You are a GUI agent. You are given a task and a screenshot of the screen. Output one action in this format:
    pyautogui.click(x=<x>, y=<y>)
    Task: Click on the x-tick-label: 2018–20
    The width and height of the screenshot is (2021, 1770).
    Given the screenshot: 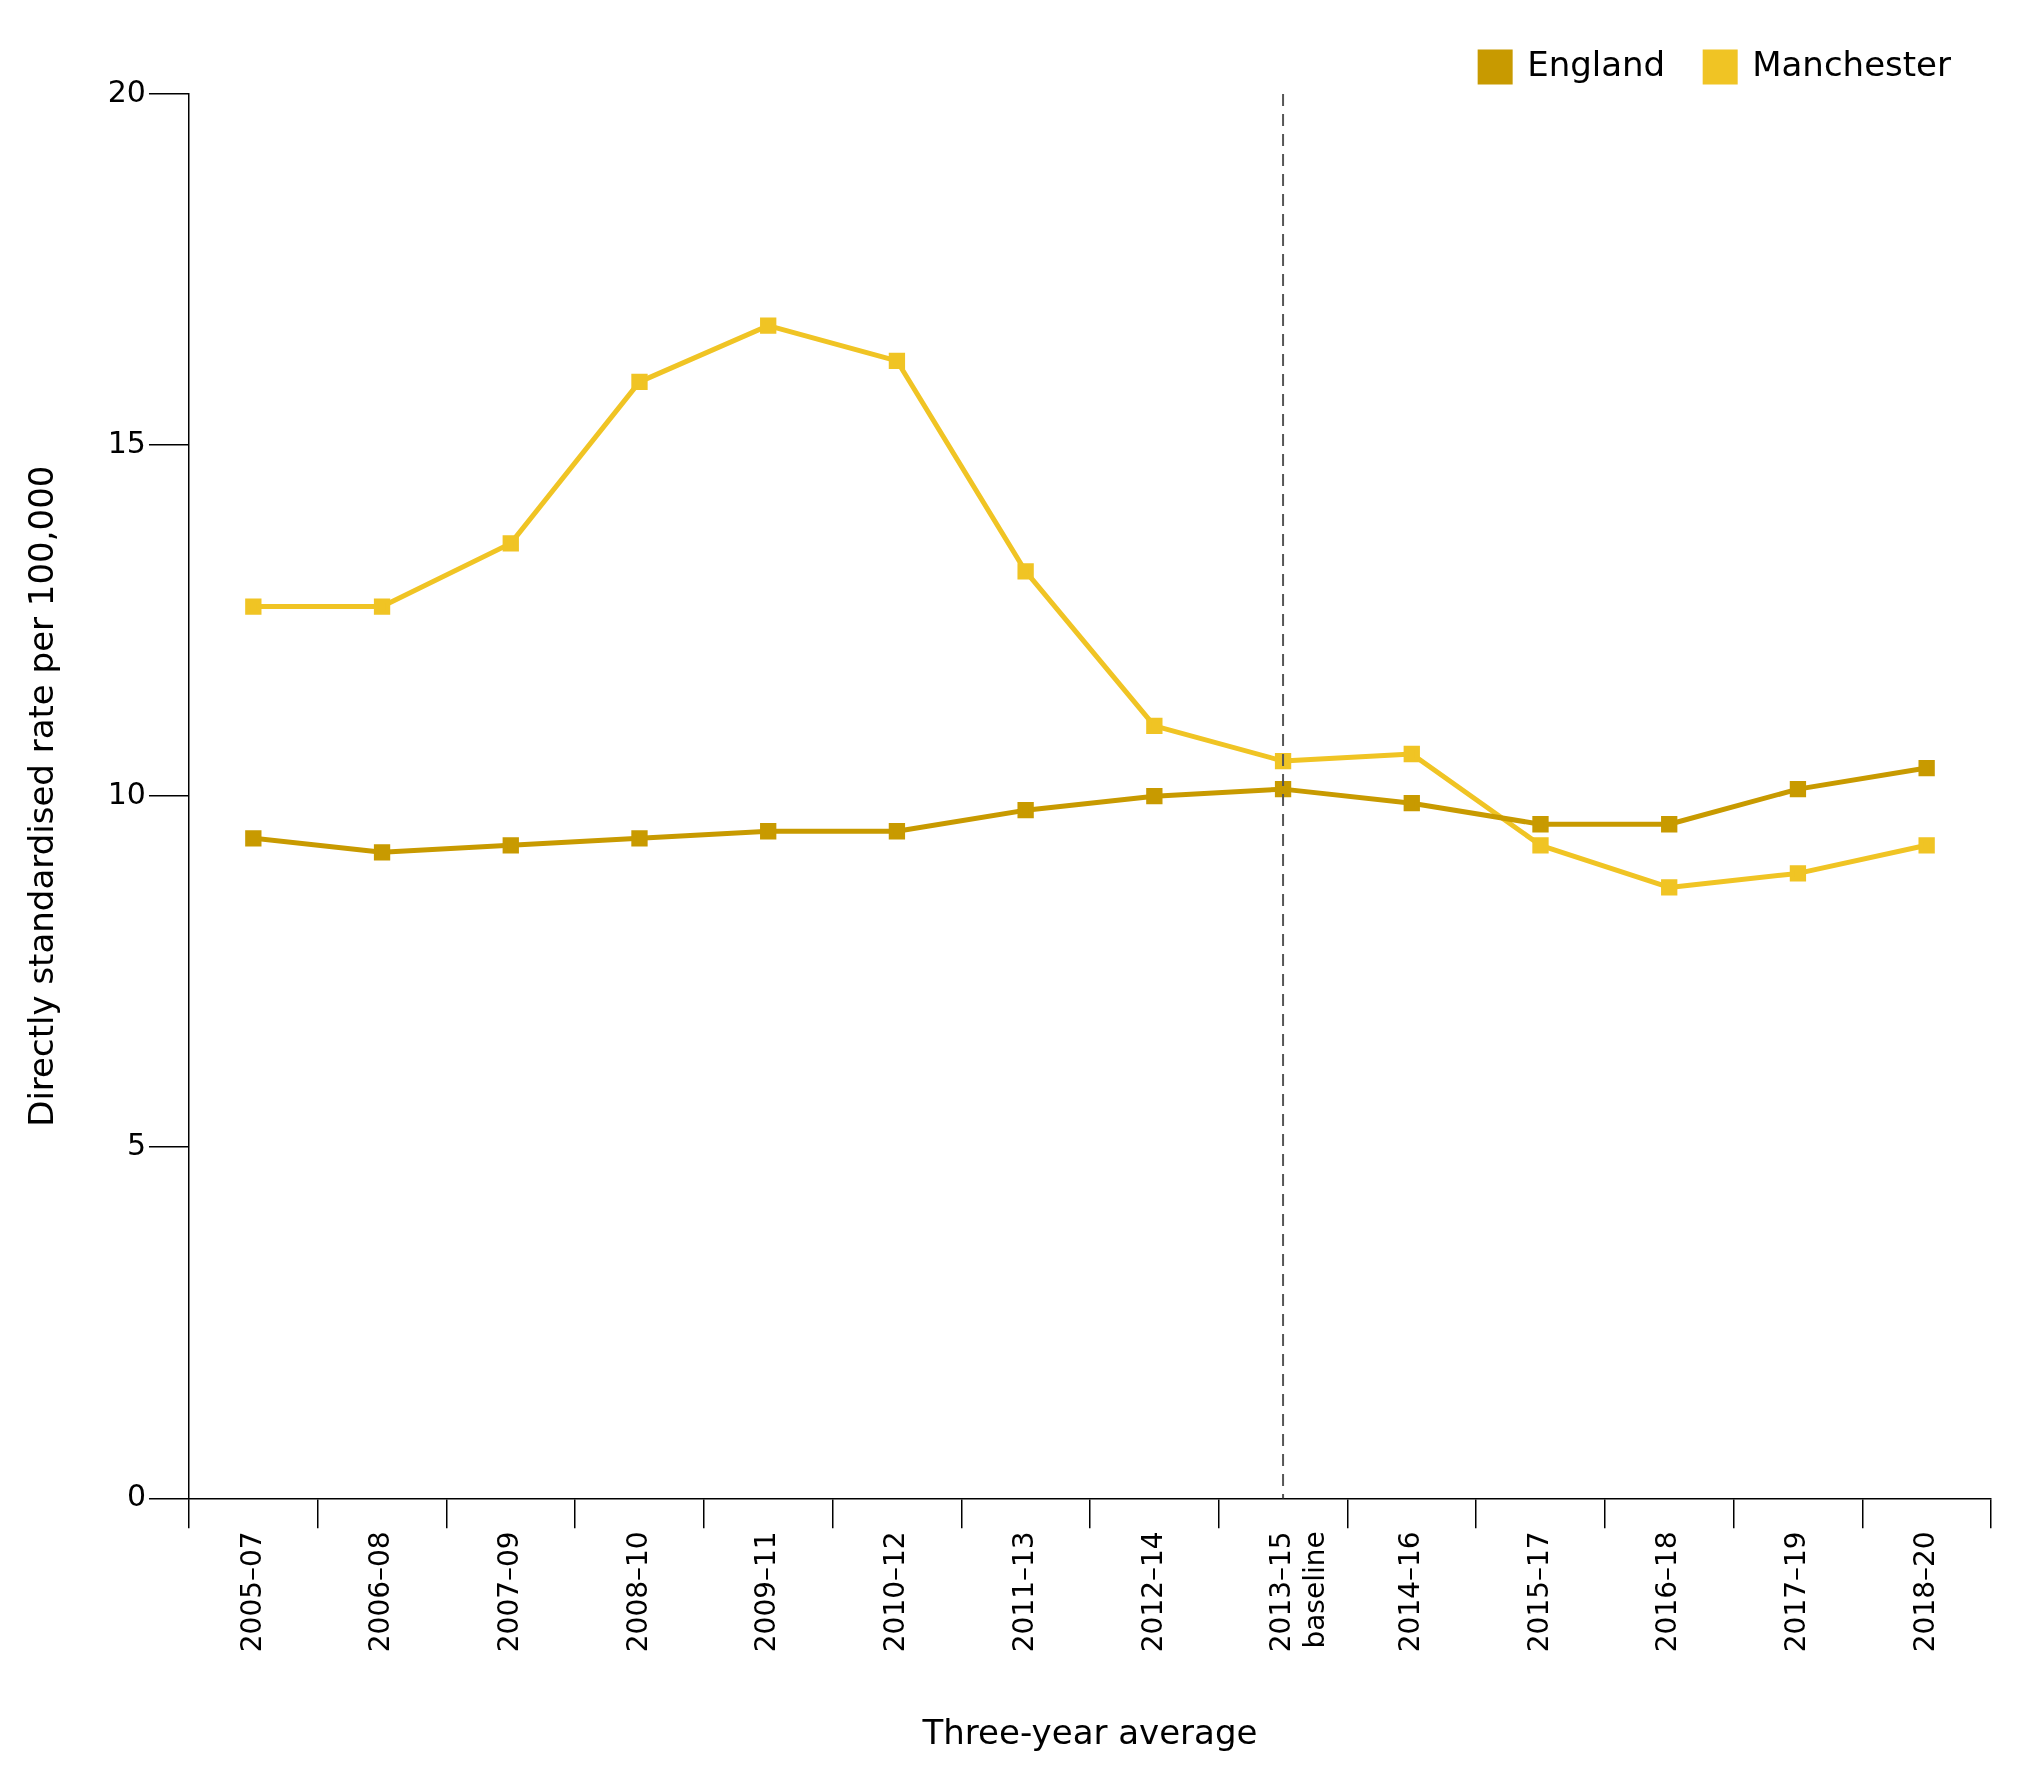 What is the action you would take?
    pyautogui.click(x=1924, y=1592)
    